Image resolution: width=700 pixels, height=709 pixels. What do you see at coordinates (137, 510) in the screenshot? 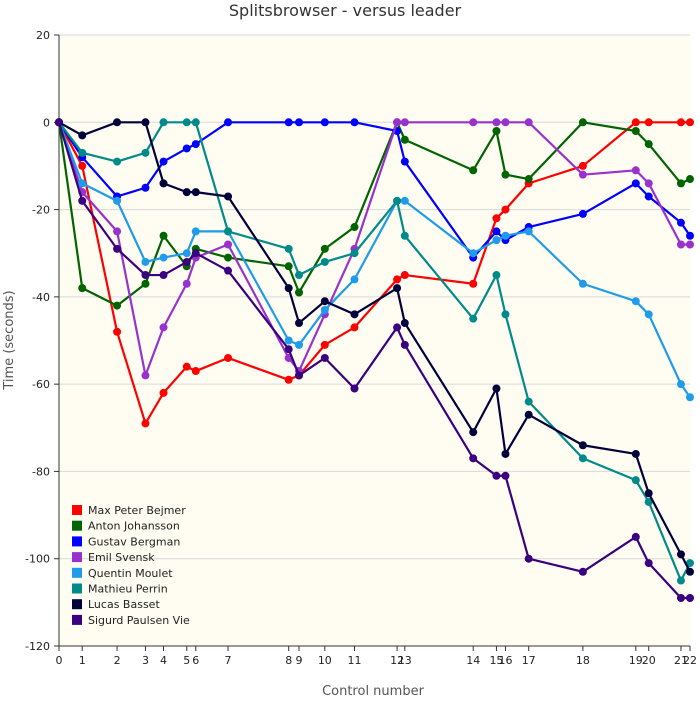
I see `legend-entry-label: Max Peter Bejmer` at bounding box center [137, 510].